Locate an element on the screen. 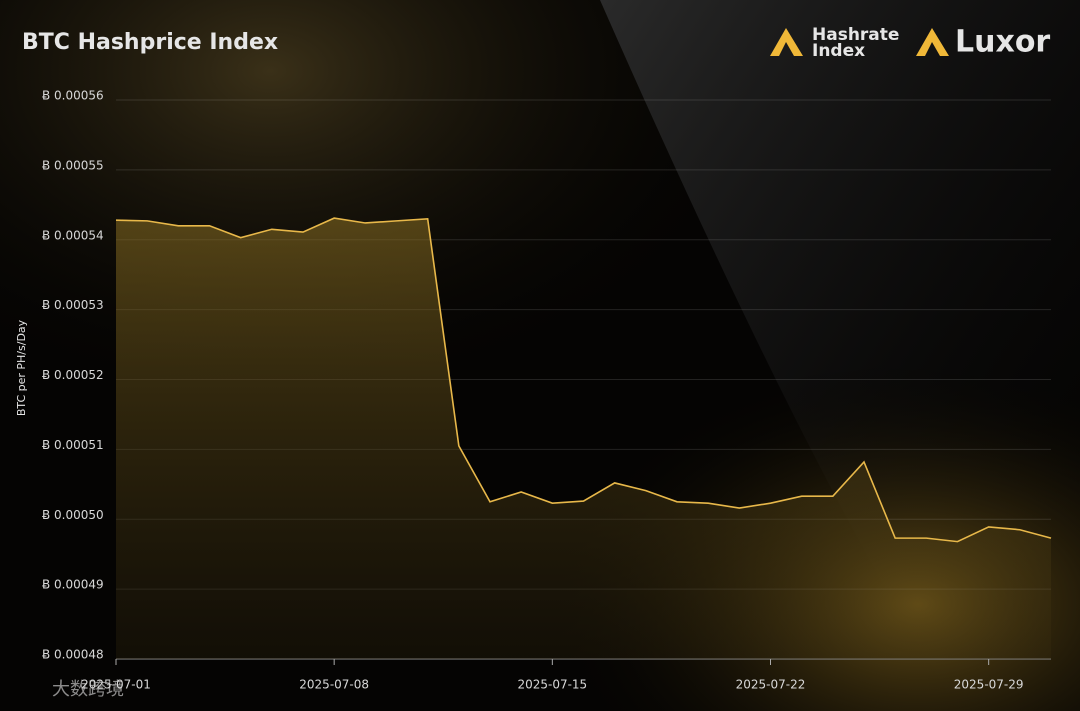 This screenshot has height=711, width=1080. y-tick-label: Ƀ 0.00054 is located at coordinates (73, 235).